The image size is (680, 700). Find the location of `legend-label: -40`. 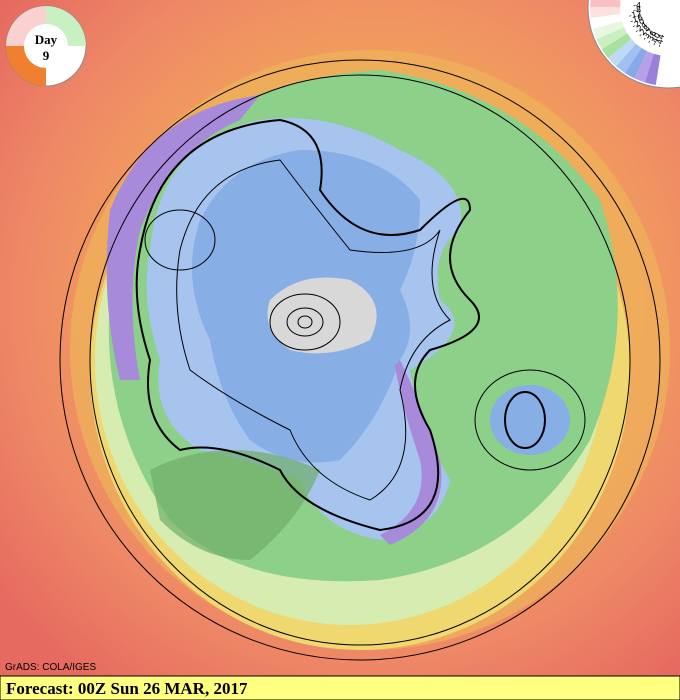

legend-label: -40 is located at coordinates (655, 39).